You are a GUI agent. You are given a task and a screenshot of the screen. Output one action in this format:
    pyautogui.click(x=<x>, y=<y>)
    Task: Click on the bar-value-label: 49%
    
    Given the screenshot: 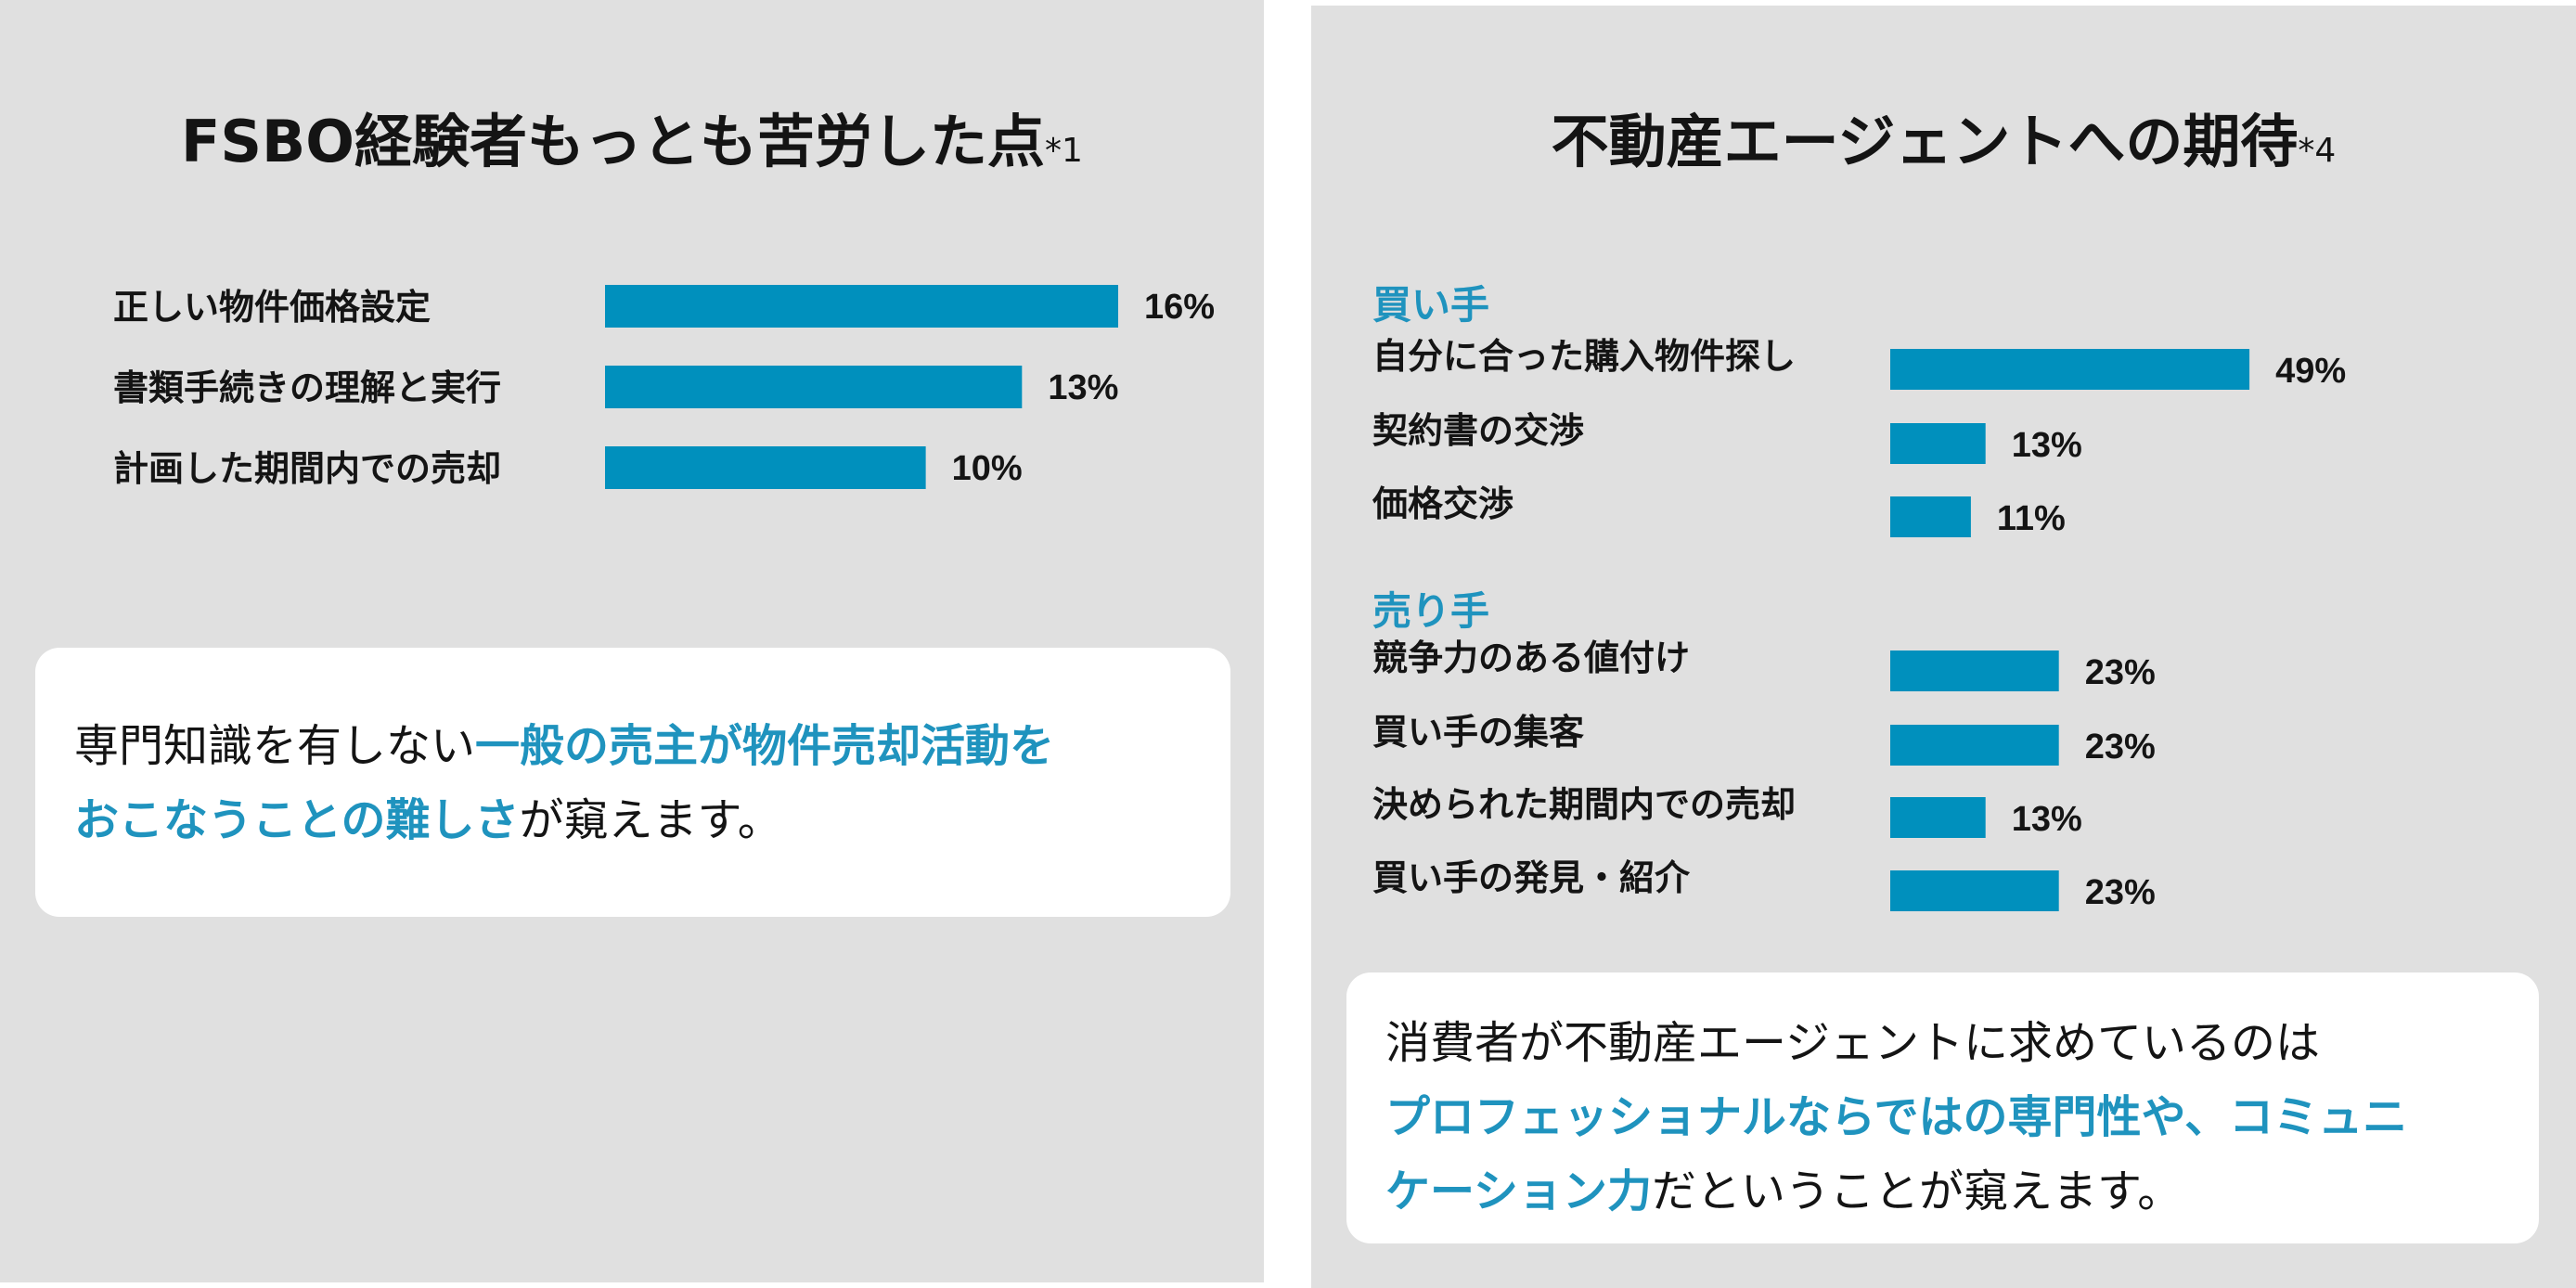 What is the action you would take?
    pyautogui.click(x=2310, y=371)
    